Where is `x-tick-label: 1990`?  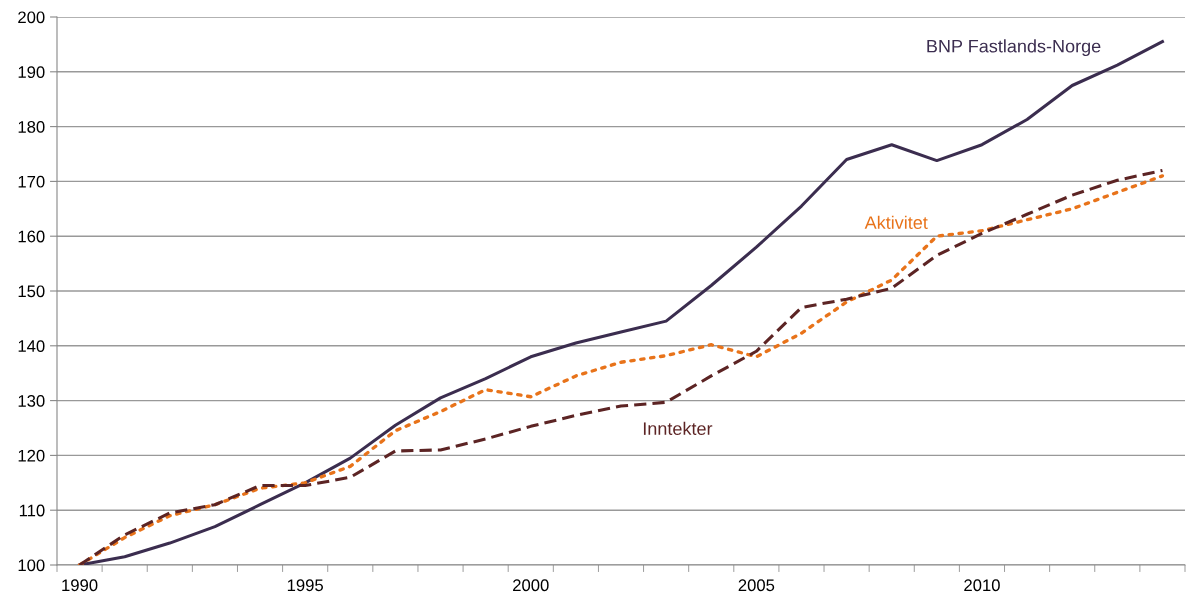
x-tick-label: 1990 is located at coordinates (80, 585).